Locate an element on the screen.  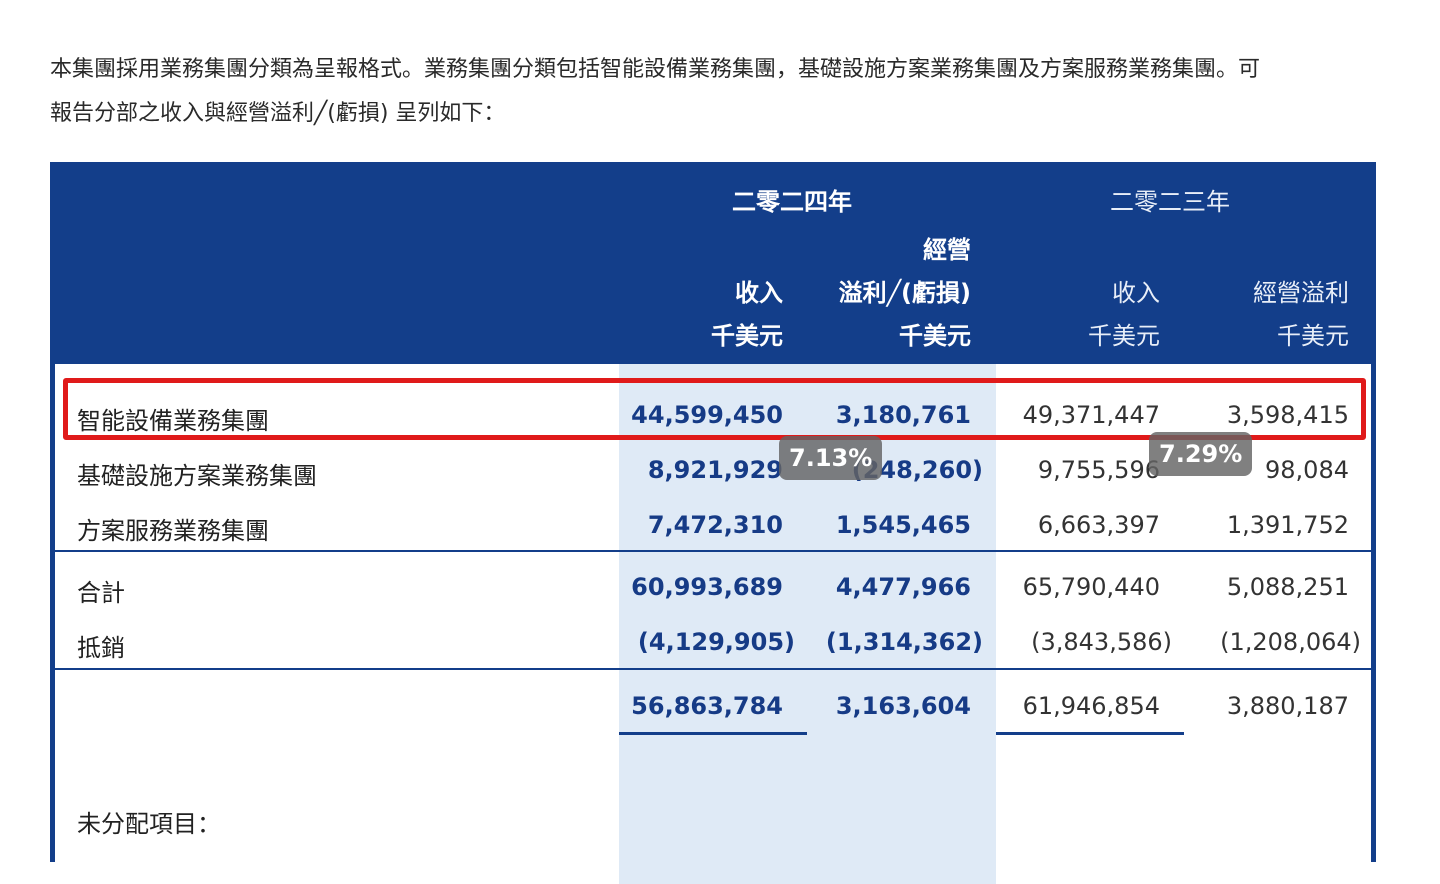
cell-op-2023: 3,598,415 is located at coordinates (1287, 415).